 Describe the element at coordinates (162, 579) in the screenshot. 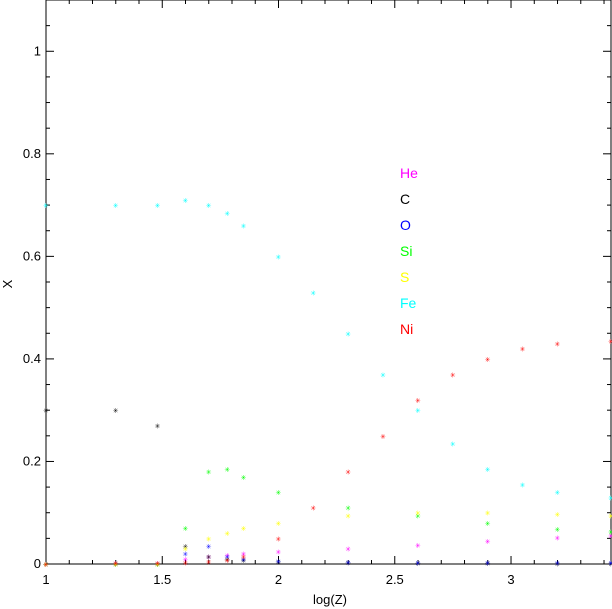

I see `x-tick-label: 1.5` at that location.